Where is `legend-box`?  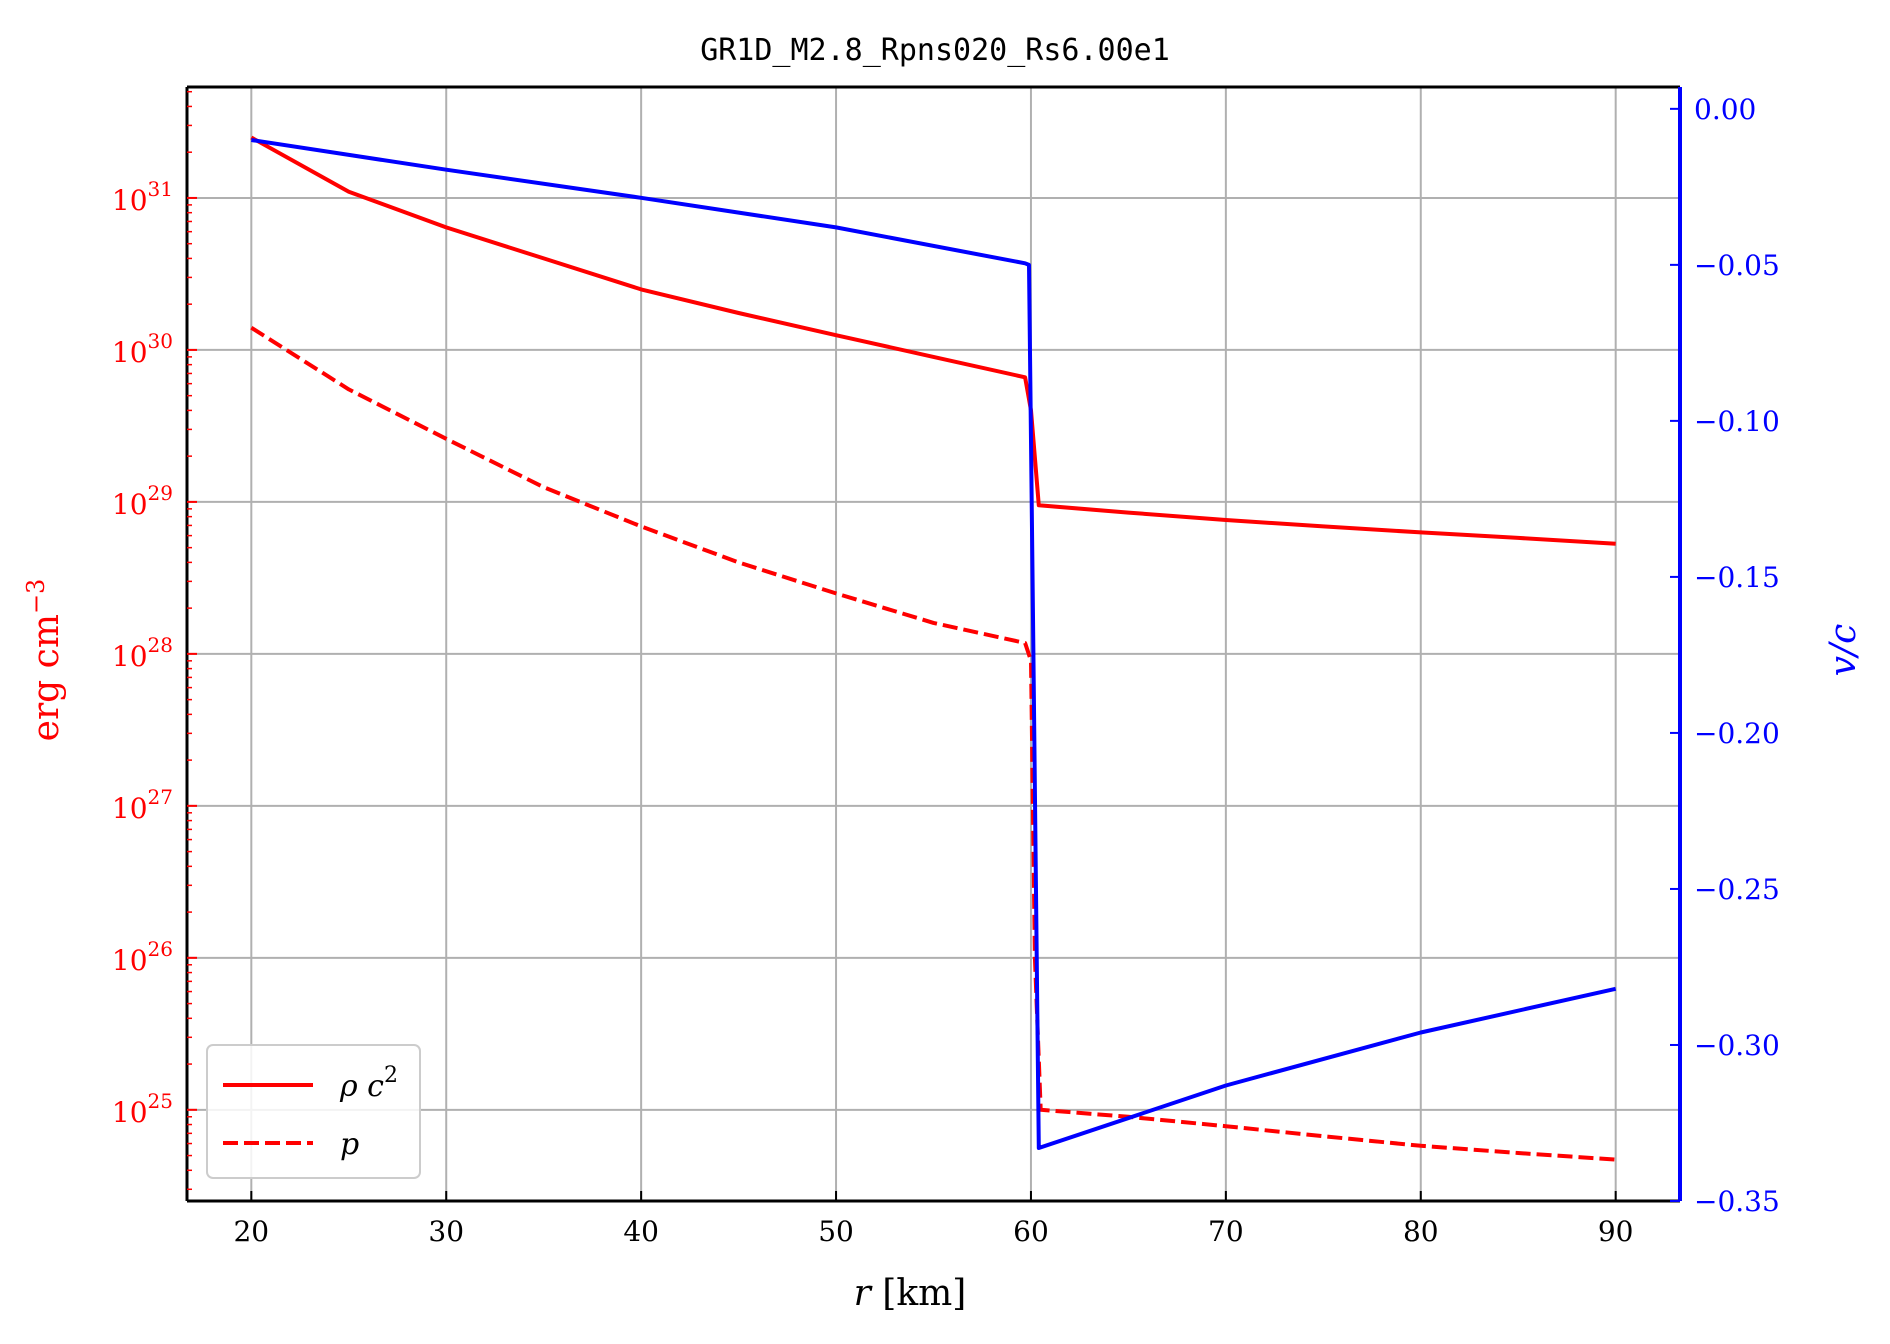
legend-box is located at coordinates (313, 1111).